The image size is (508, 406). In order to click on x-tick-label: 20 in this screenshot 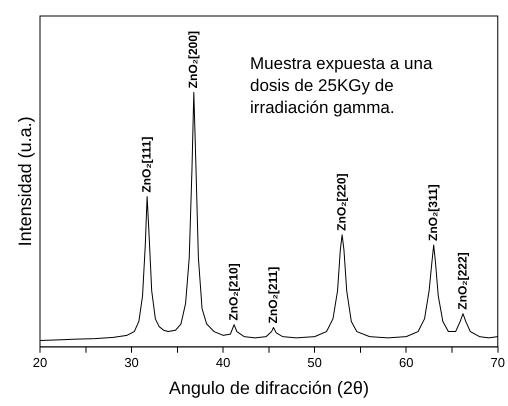, I will do `click(40, 362)`.